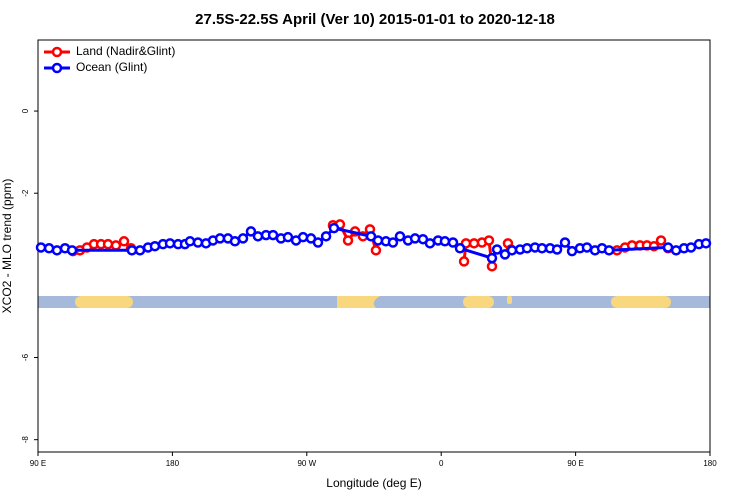  I want to click on legend-label: Ocean (Glint), so click(111, 67).